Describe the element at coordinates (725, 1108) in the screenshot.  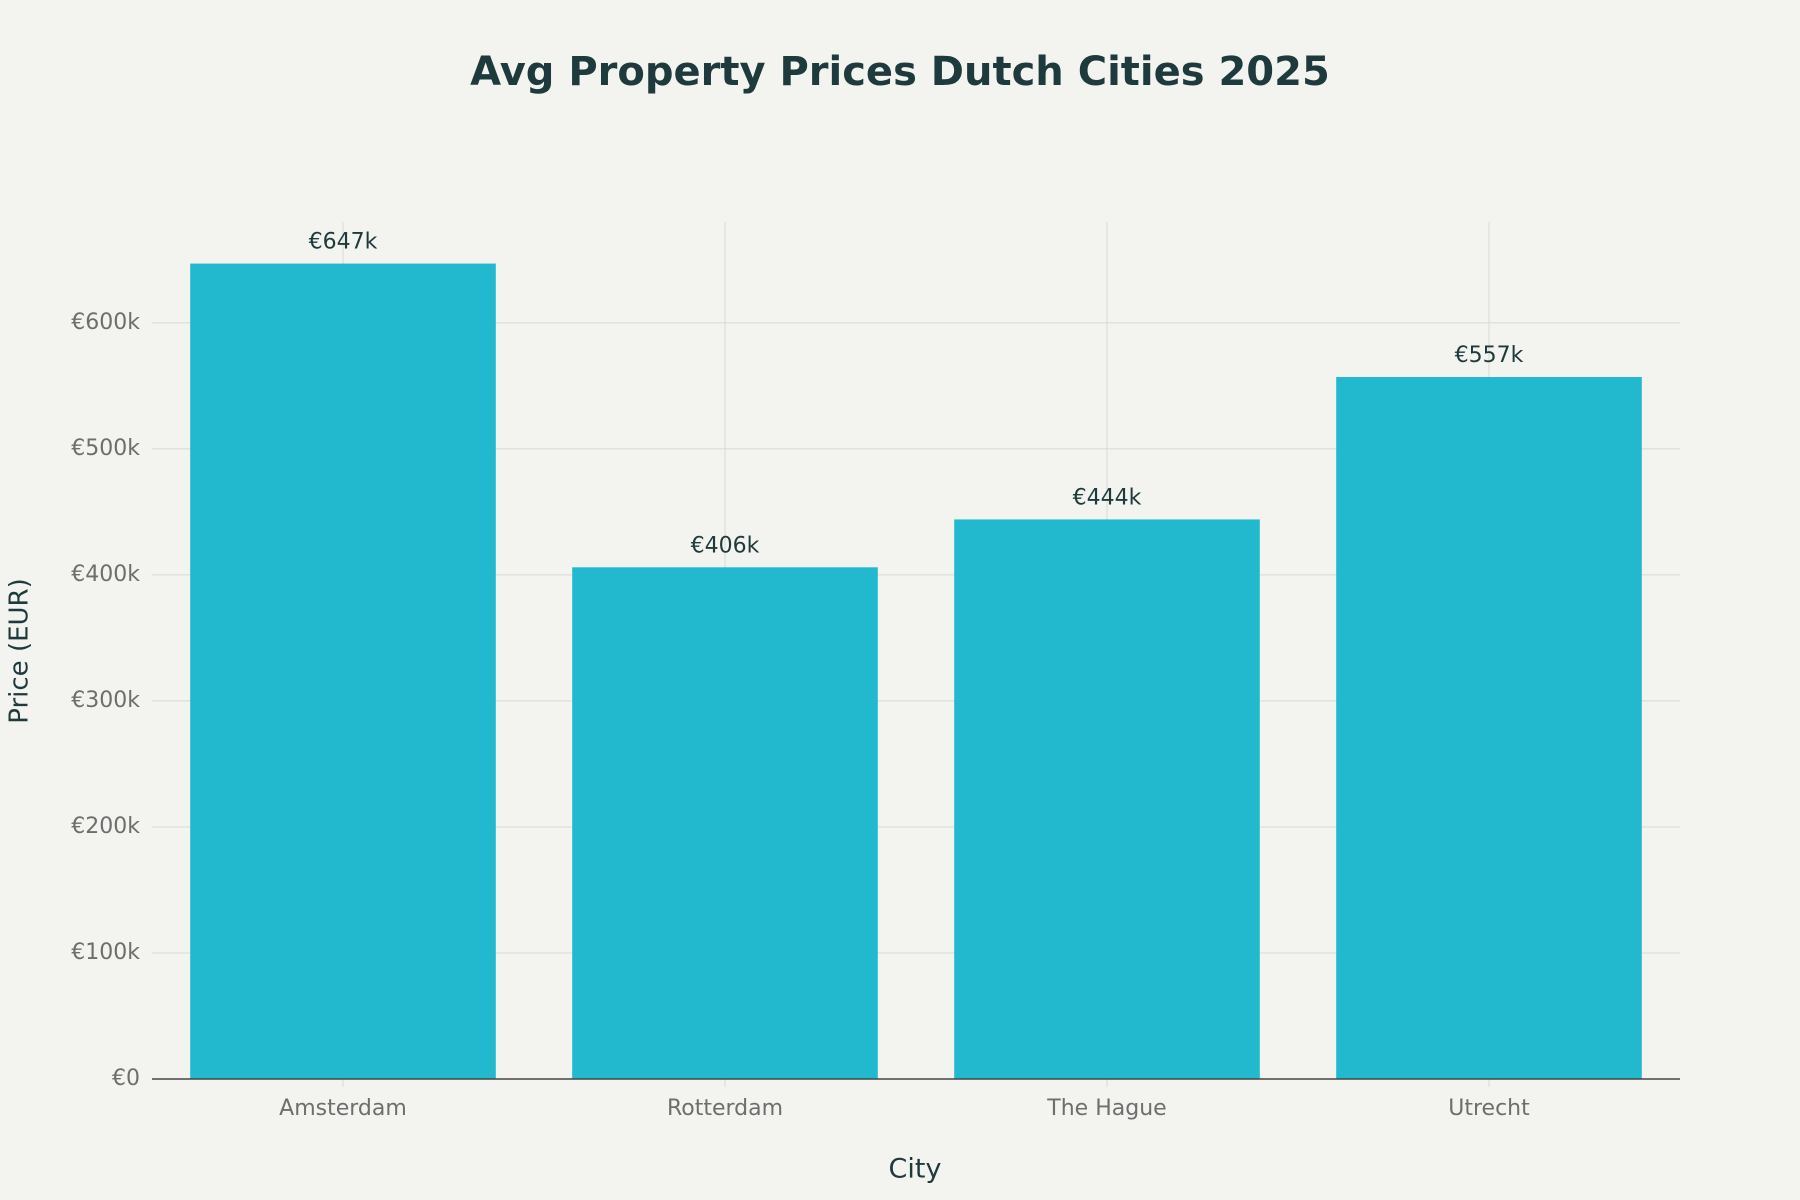
I see `x-tick-label: Rotterdam` at that location.